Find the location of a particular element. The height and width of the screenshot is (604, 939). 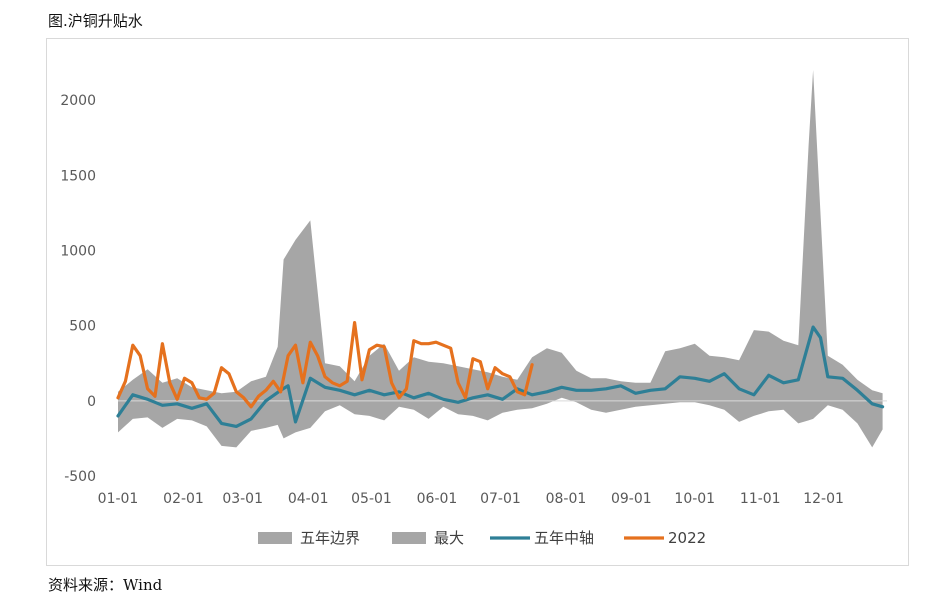

x-tick-label: 02-01 is located at coordinates (183, 499).